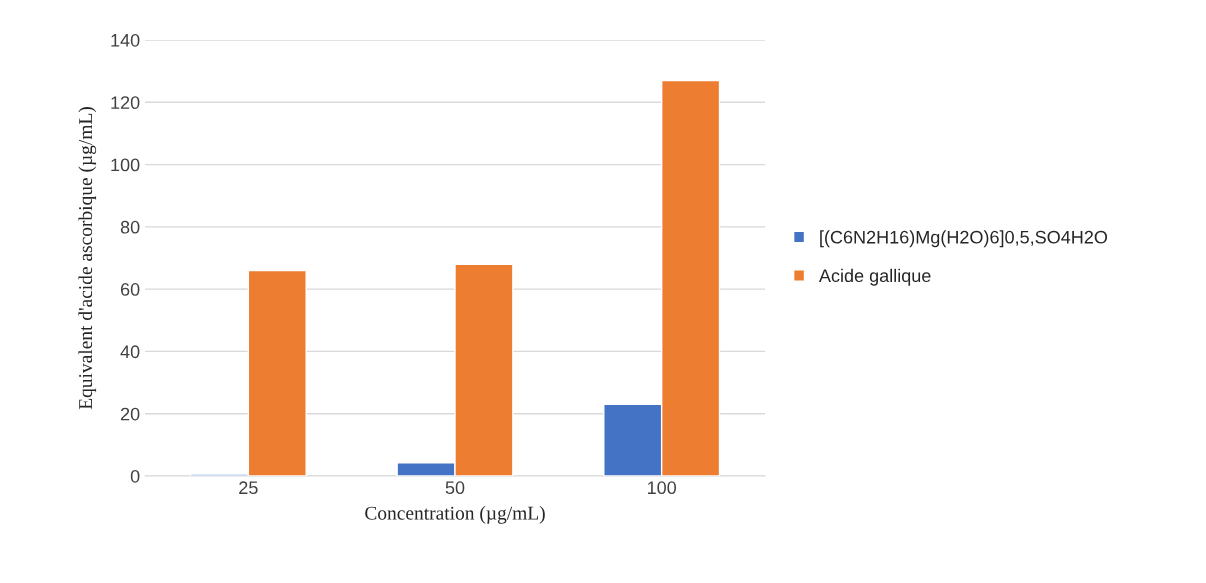  I want to click on y-tick-label: 60, so click(130, 289).